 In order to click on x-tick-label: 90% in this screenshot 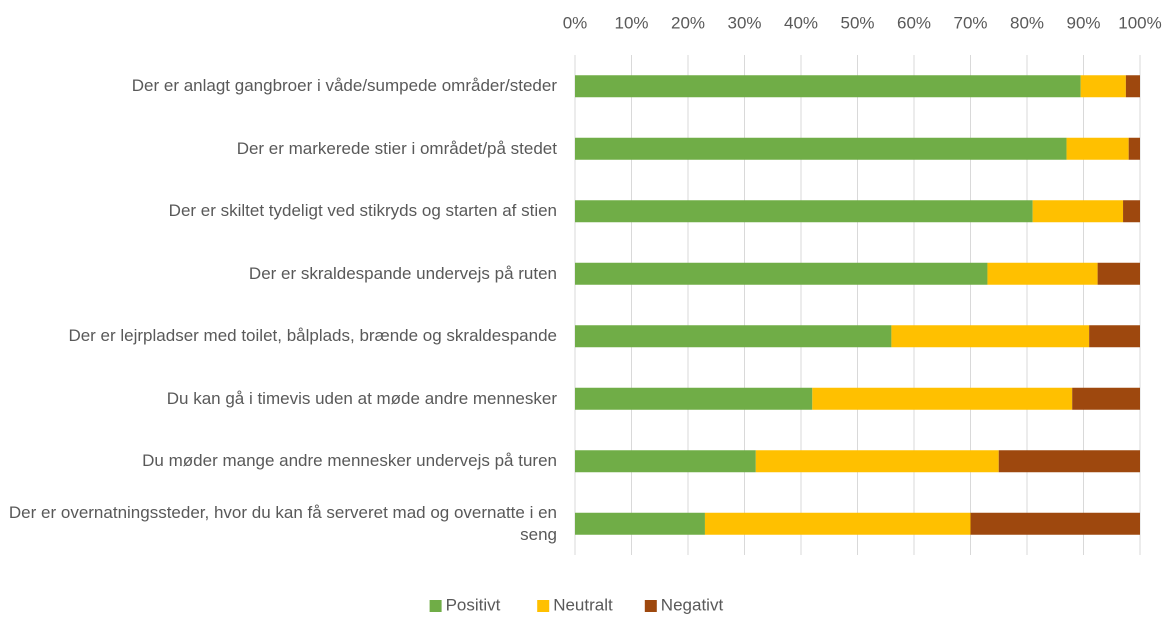, I will do `click(1083, 22)`.